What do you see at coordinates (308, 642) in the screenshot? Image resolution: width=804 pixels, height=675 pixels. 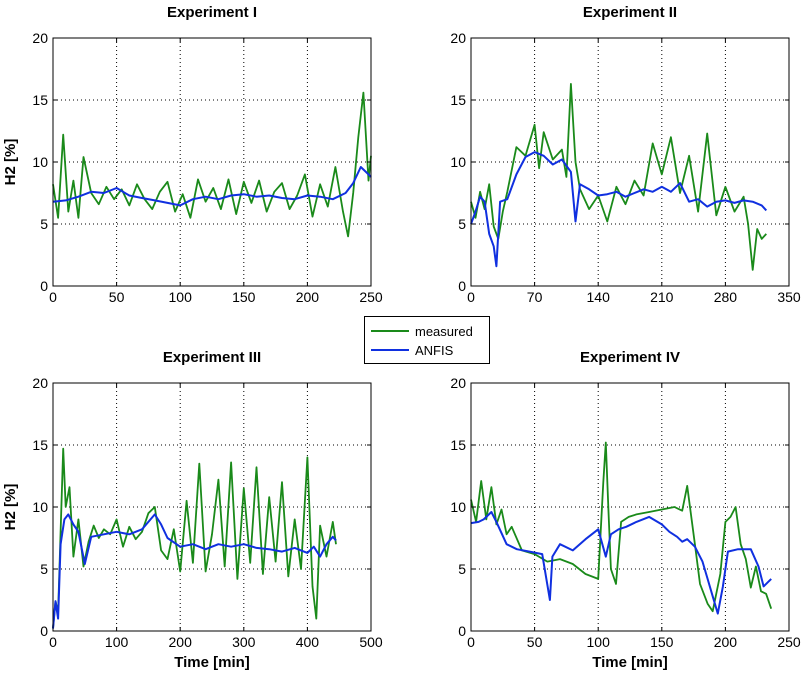 I see `x-tick-label: 400` at bounding box center [308, 642].